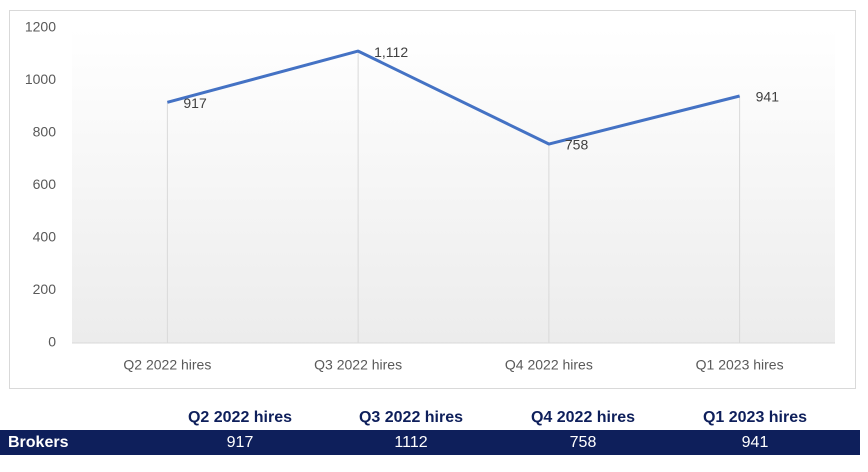 The image size is (868, 472). Describe the element at coordinates (740, 365) in the screenshot. I see `x-tick-label: Q1 2023 hires` at that location.